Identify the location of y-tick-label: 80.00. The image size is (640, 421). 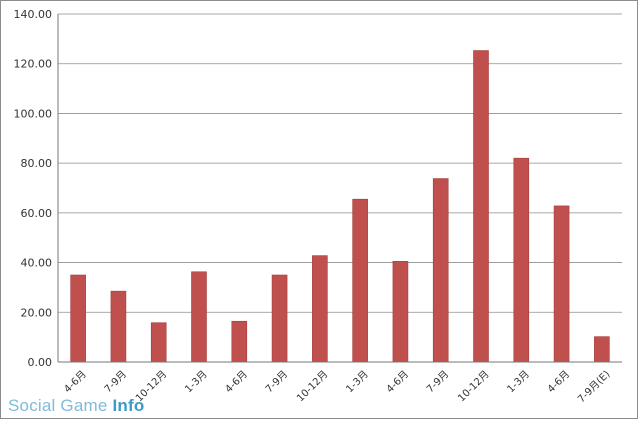
(37, 163).